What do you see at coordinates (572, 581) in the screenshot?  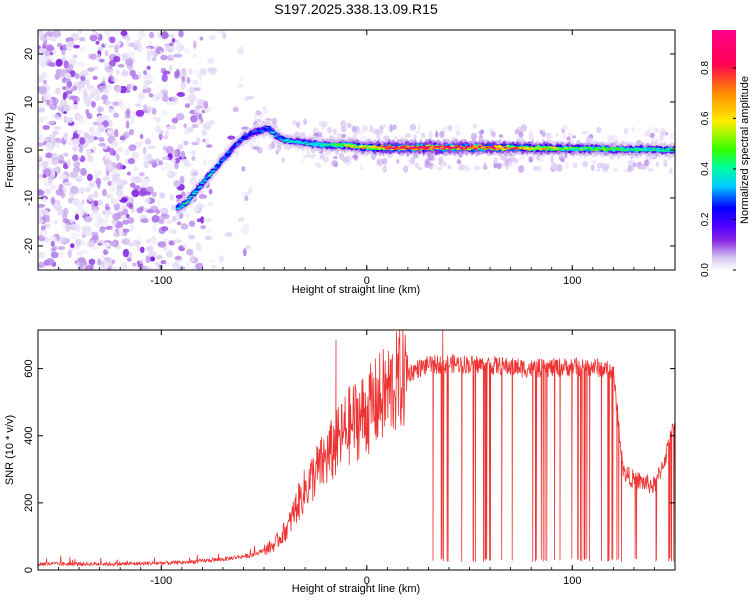 I see `snr-x-tick-label: 100` at bounding box center [572, 581].